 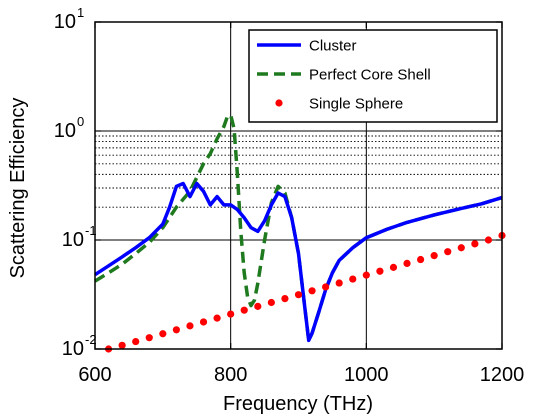 What do you see at coordinates (333, 46) in the screenshot?
I see `legend-label-cluster: Cluster` at bounding box center [333, 46].